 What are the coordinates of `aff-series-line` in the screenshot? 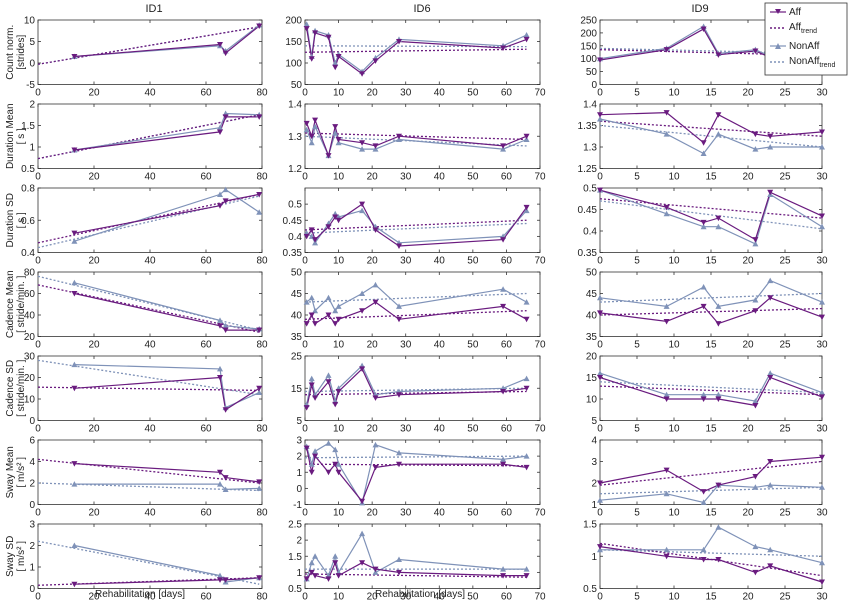 It's located at (167, 581).